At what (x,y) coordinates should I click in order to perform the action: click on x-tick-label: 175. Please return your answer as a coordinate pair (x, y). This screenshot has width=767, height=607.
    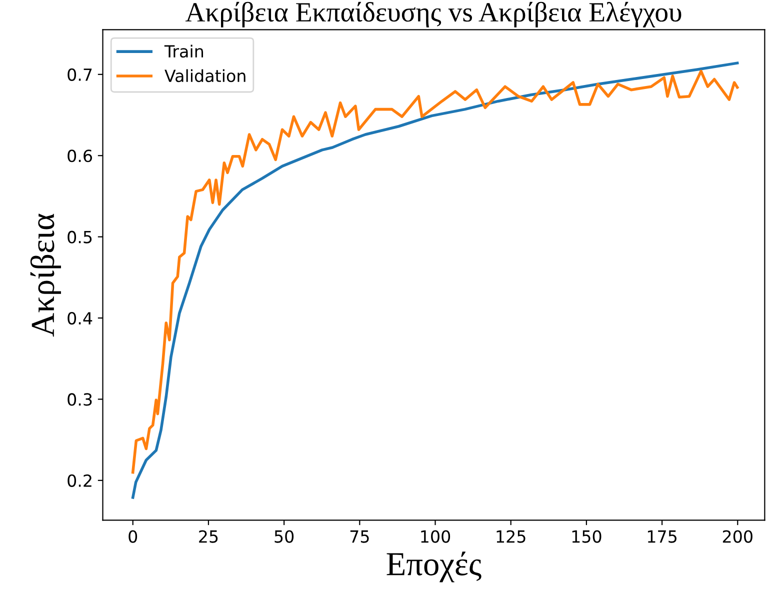
    Looking at the image, I should click on (662, 536).